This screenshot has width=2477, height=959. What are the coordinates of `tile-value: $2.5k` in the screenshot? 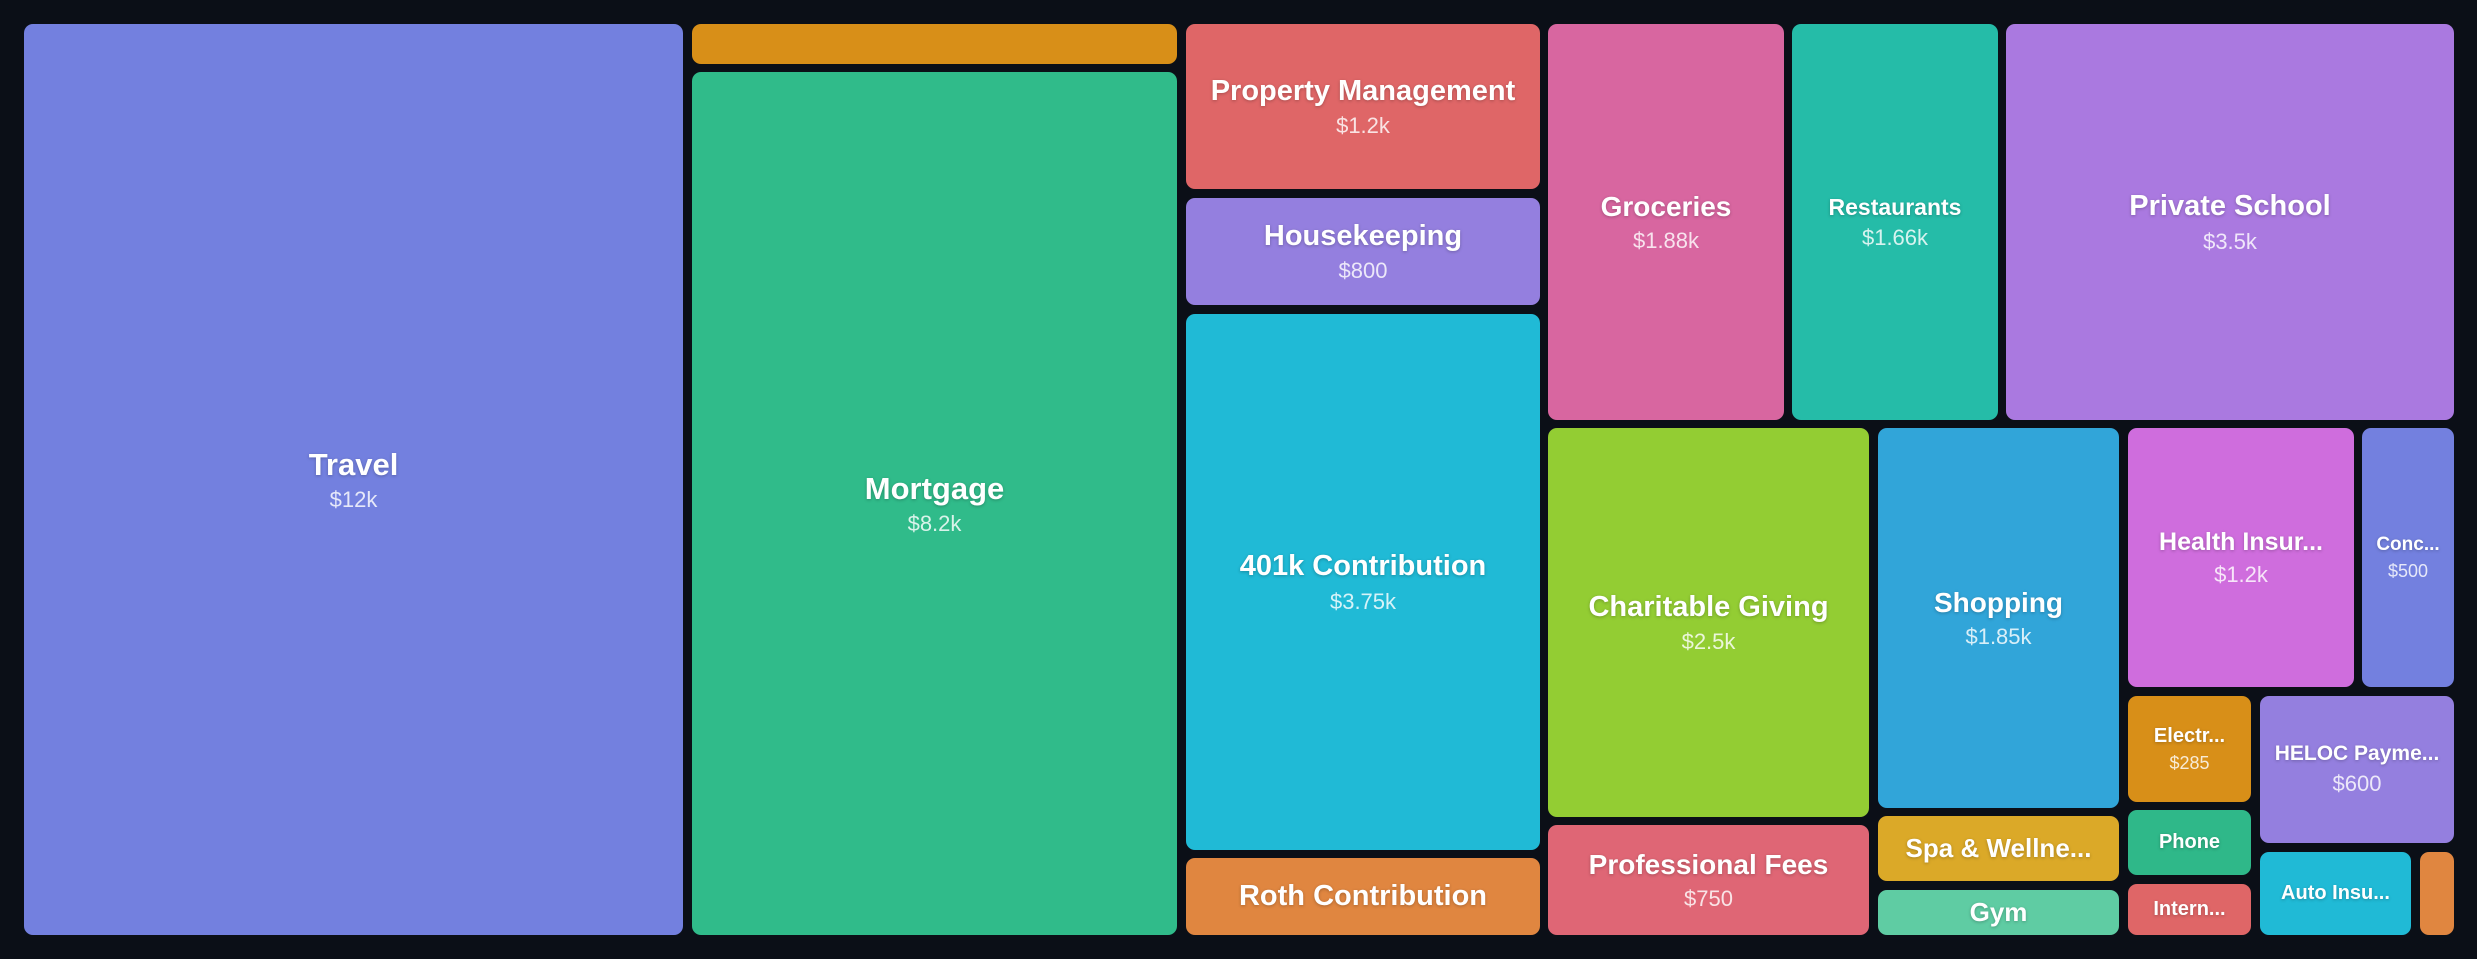 It's located at (1708, 642).